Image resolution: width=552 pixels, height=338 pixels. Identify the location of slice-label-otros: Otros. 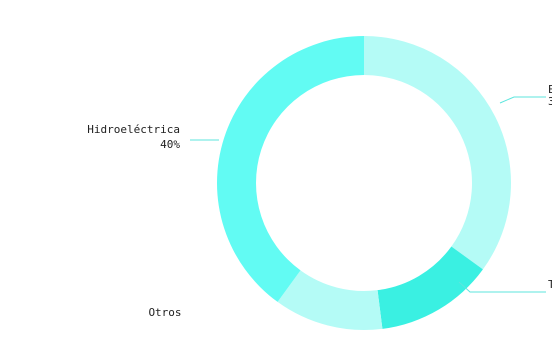
(164, 312).